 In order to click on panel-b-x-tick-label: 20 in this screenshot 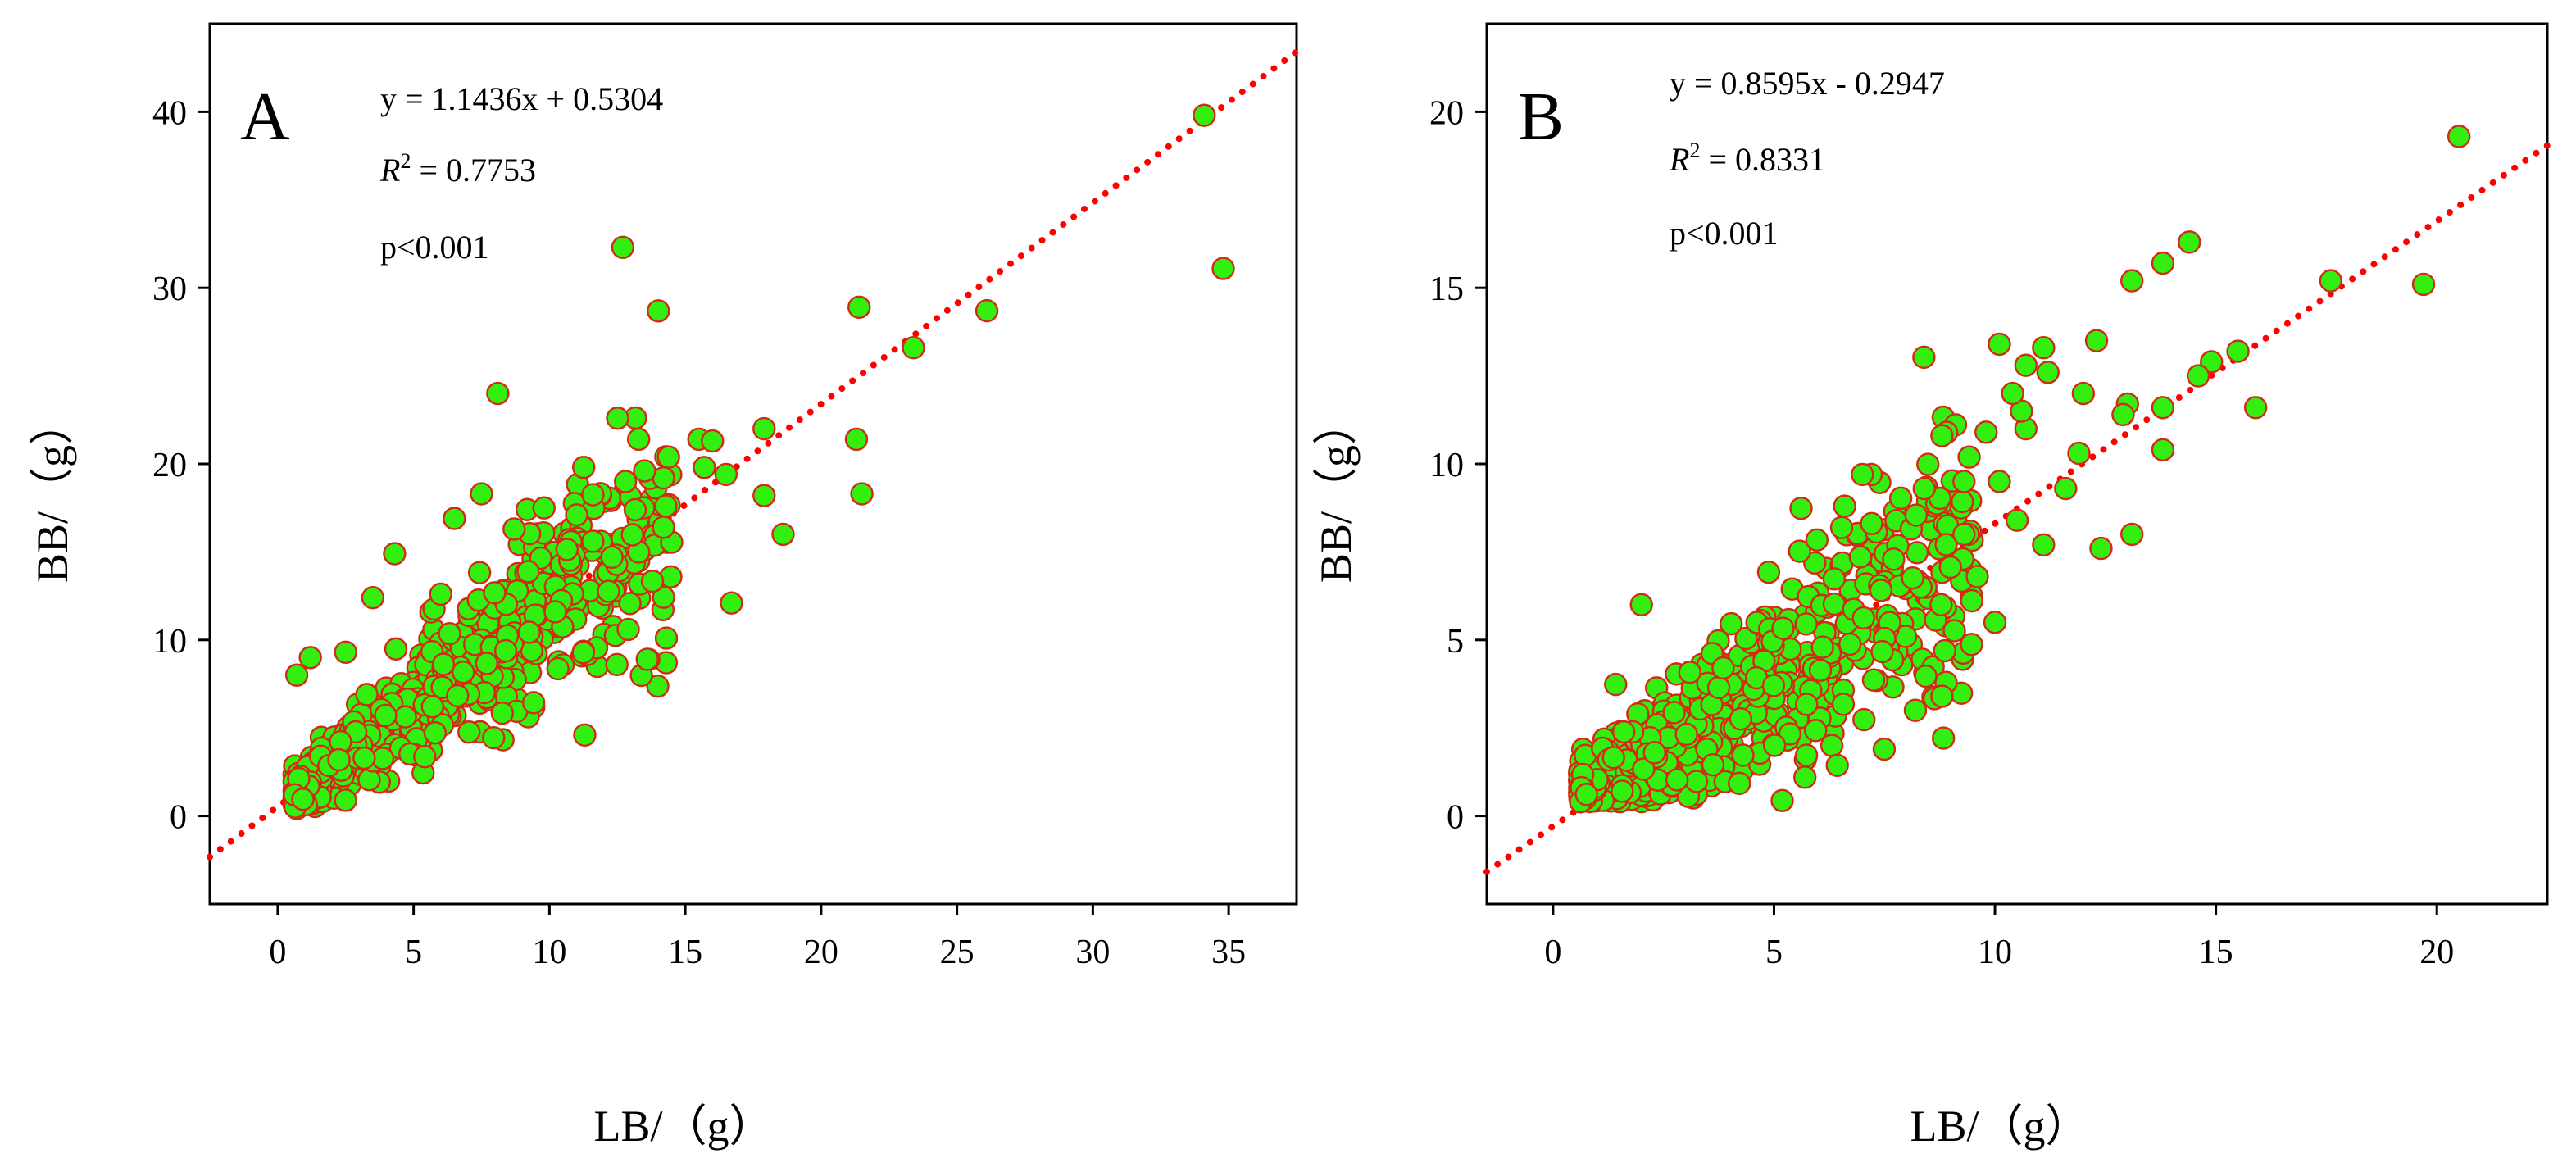, I will do `click(2436, 952)`.